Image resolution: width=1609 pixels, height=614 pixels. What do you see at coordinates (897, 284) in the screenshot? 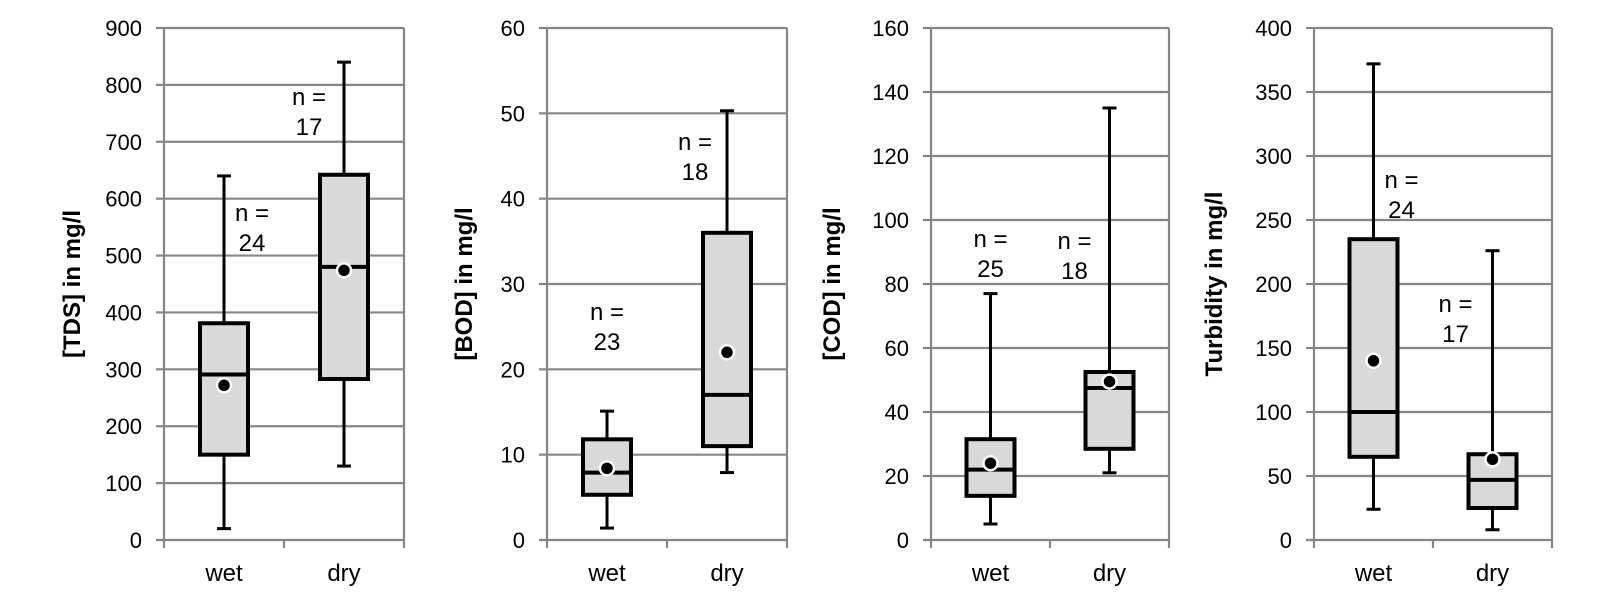
I see `y-tick-label: 80` at bounding box center [897, 284].